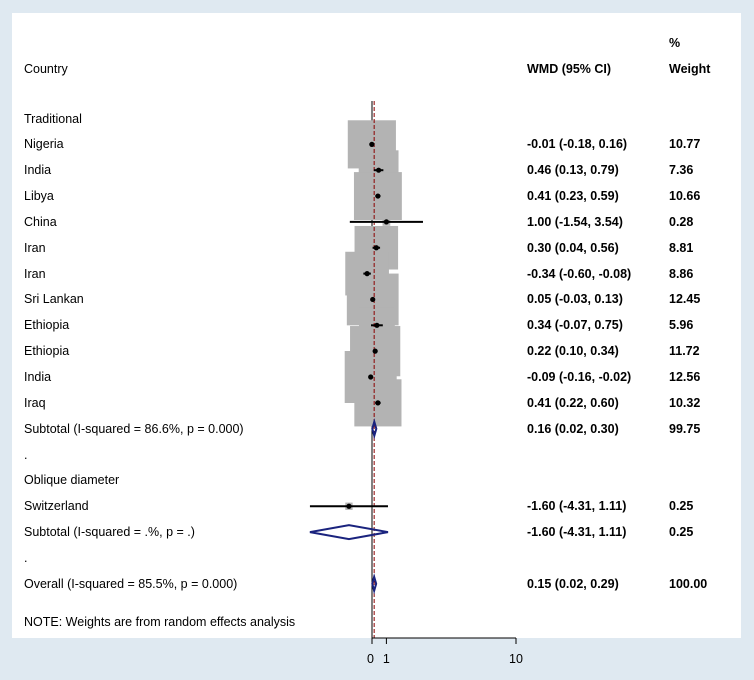 Image resolution: width=754 pixels, height=680 pixels. I want to click on x-tick-label: 10, so click(516, 659).